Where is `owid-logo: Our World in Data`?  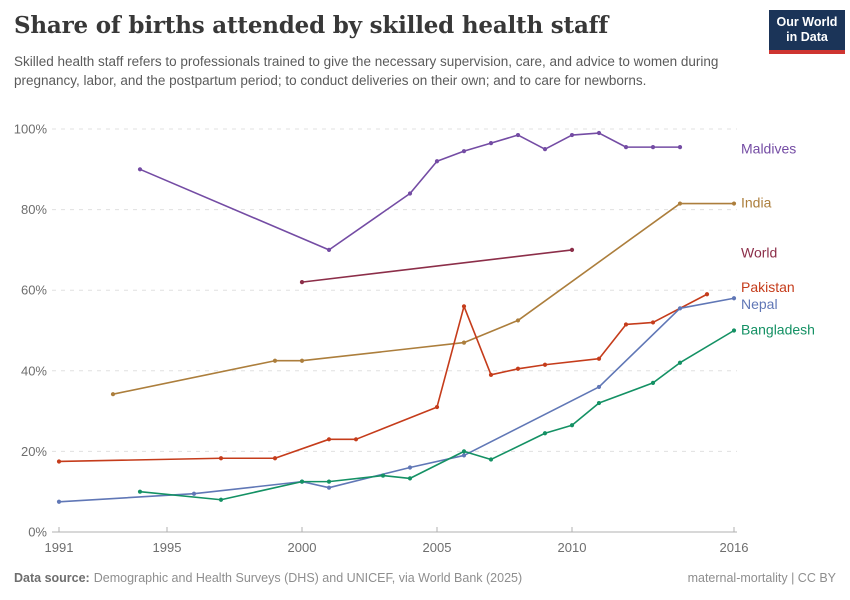 owid-logo: Our World in Data is located at coordinates (807, 32).